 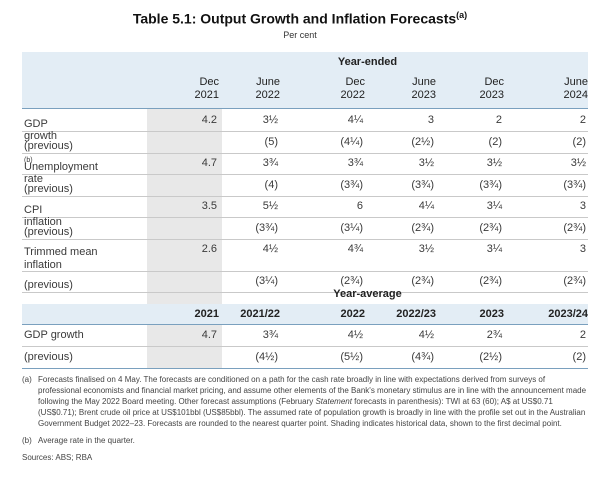 What do you see at coordinates (352, 314) in the screenshot?
I see `column-header-year: 2022` at bounding box center [352, 314].